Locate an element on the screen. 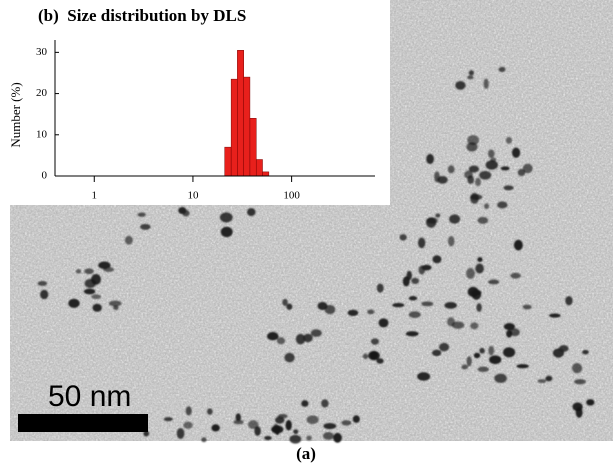 This screenshot has width=613, height=466. x-tick-label: 1 is located at coordinates (95, 196).